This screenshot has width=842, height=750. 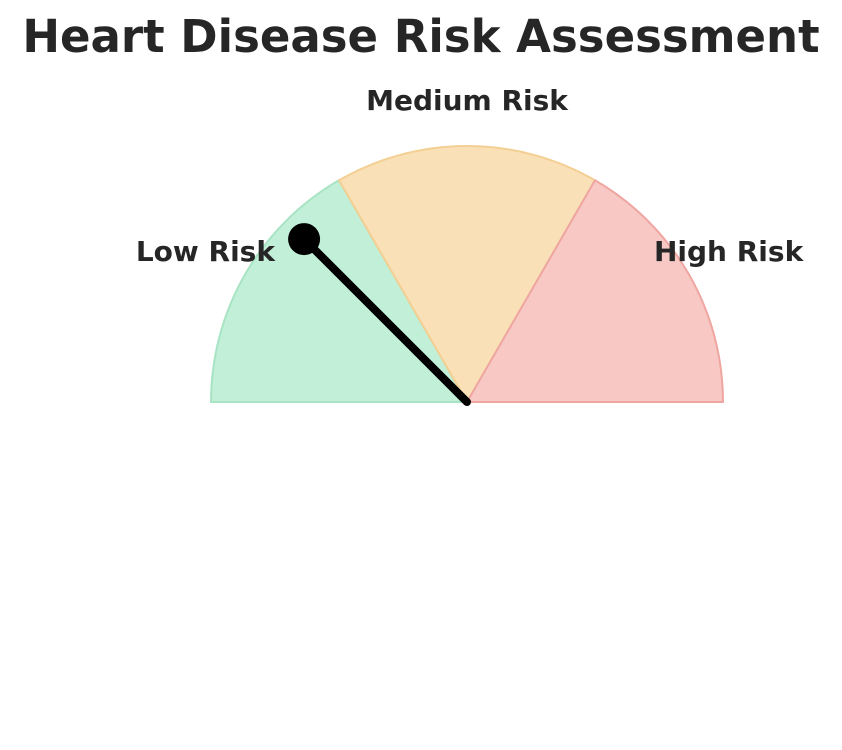 What do you see at coordinates (304, 239) in the screenshot?
I see `needle-tip-dot` at bounding box center [304, 239].